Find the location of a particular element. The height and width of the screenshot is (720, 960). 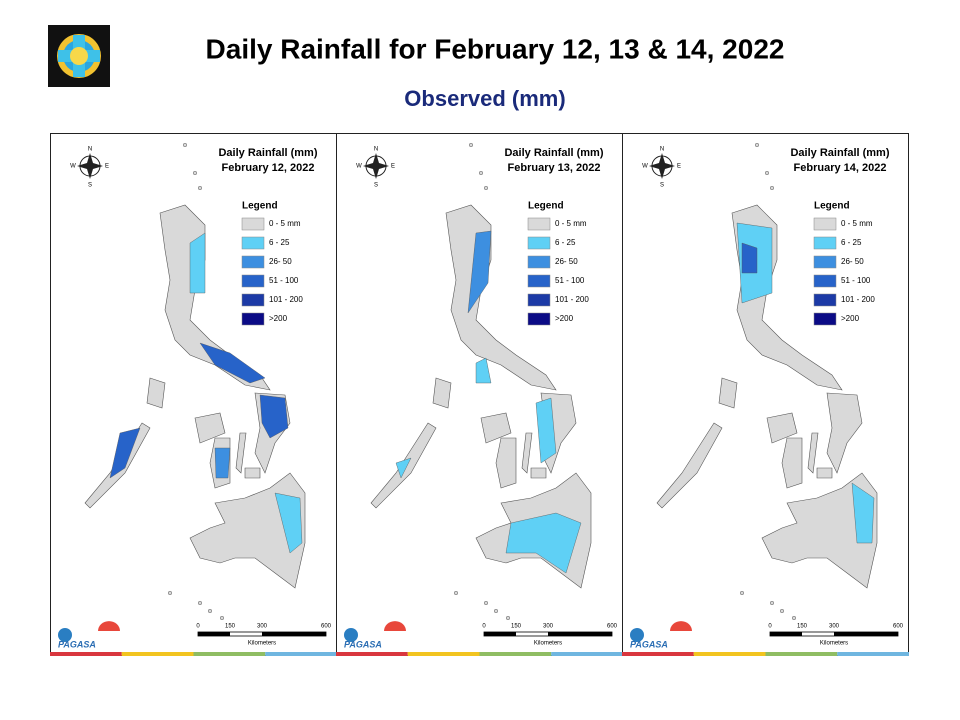

legend-label: 26- 50 is located at coordinates (280, 261).